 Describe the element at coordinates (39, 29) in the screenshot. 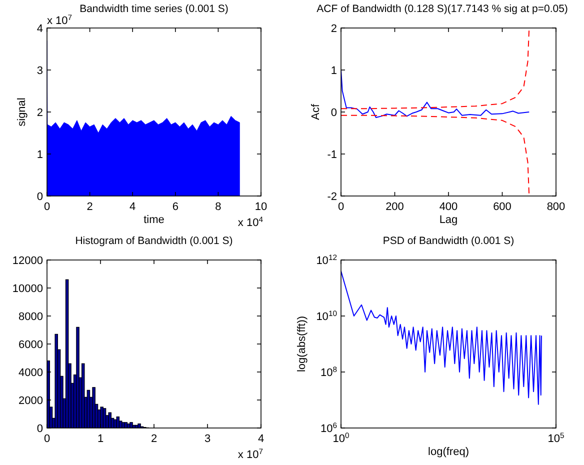

I see `y-tick-label: 4` at that location.